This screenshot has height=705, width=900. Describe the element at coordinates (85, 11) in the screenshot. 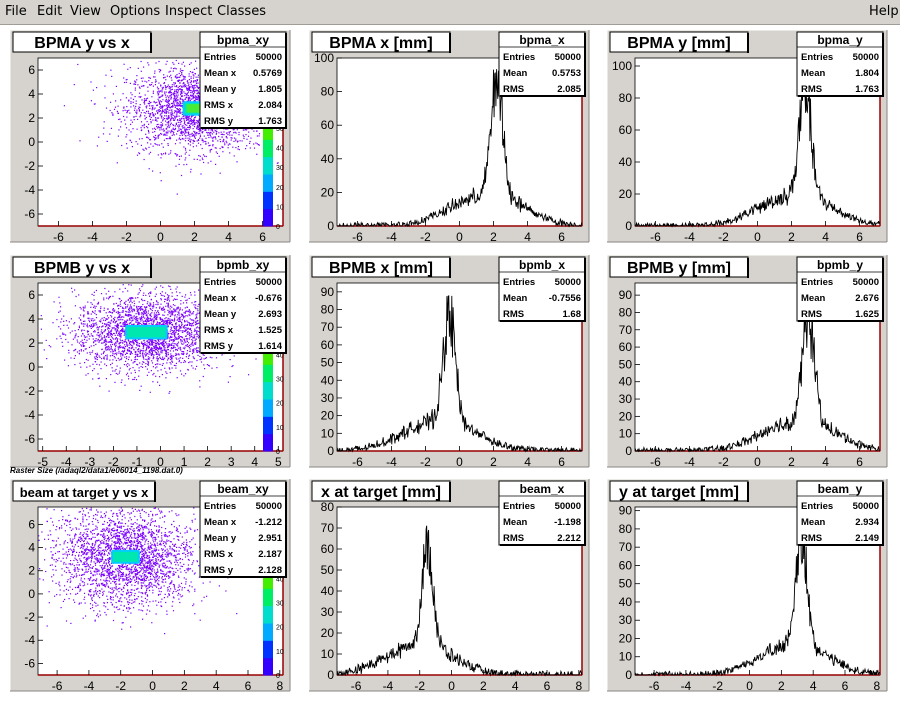

I see `menu-view: View` at that location.